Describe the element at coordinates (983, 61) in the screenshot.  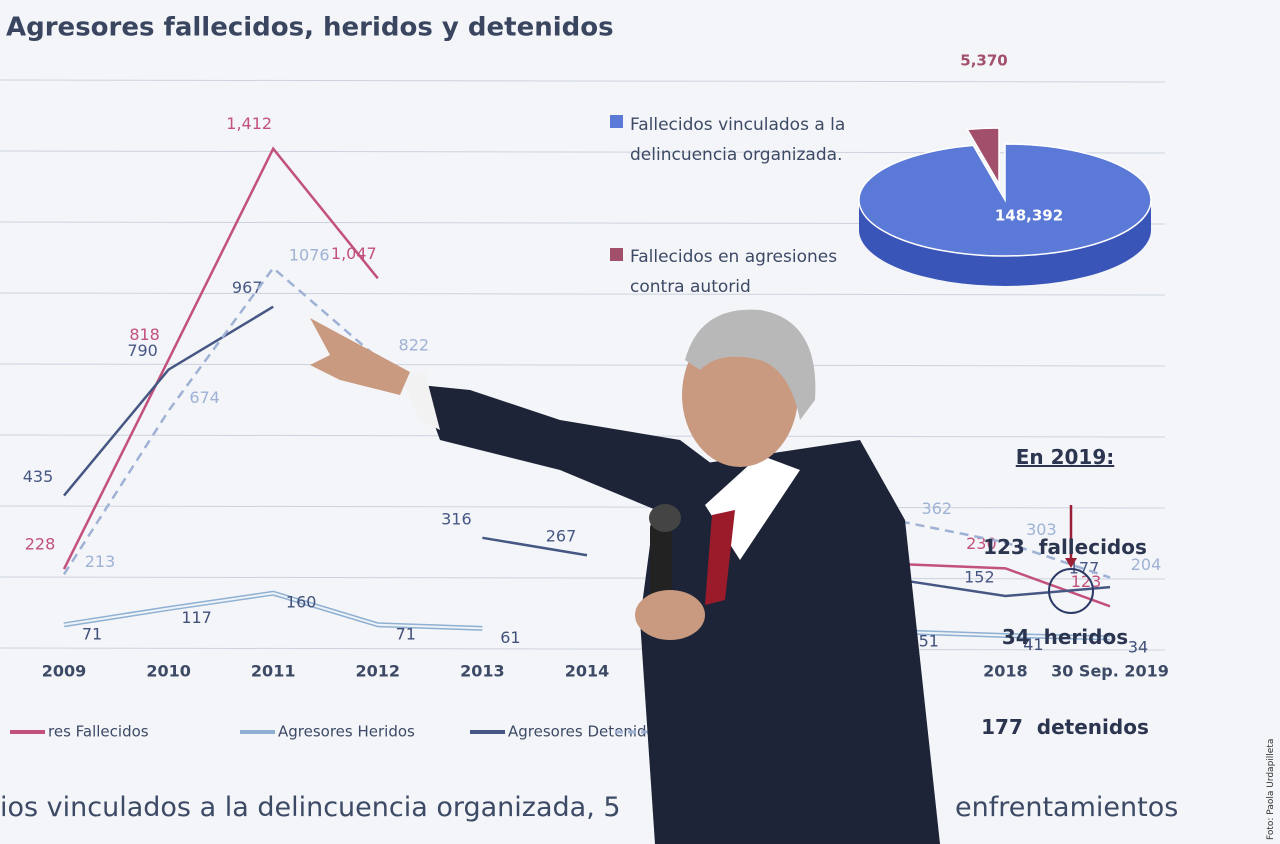
I see `pie-value-label: 5,370` at that location.